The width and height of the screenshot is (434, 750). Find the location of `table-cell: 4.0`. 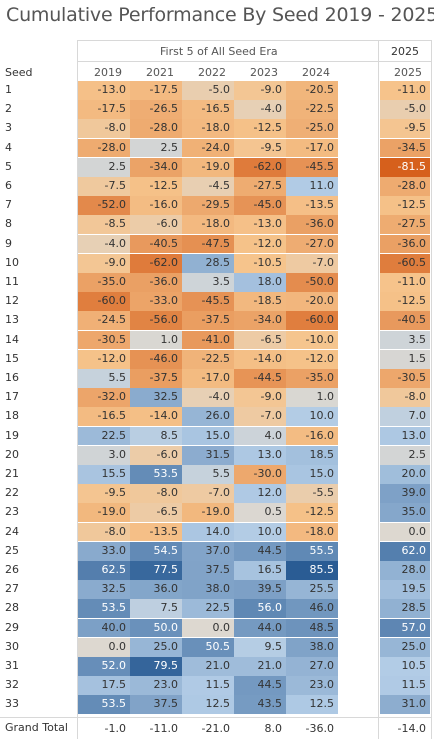

table-cell: 4.0 is located at coordinates (260, 436).